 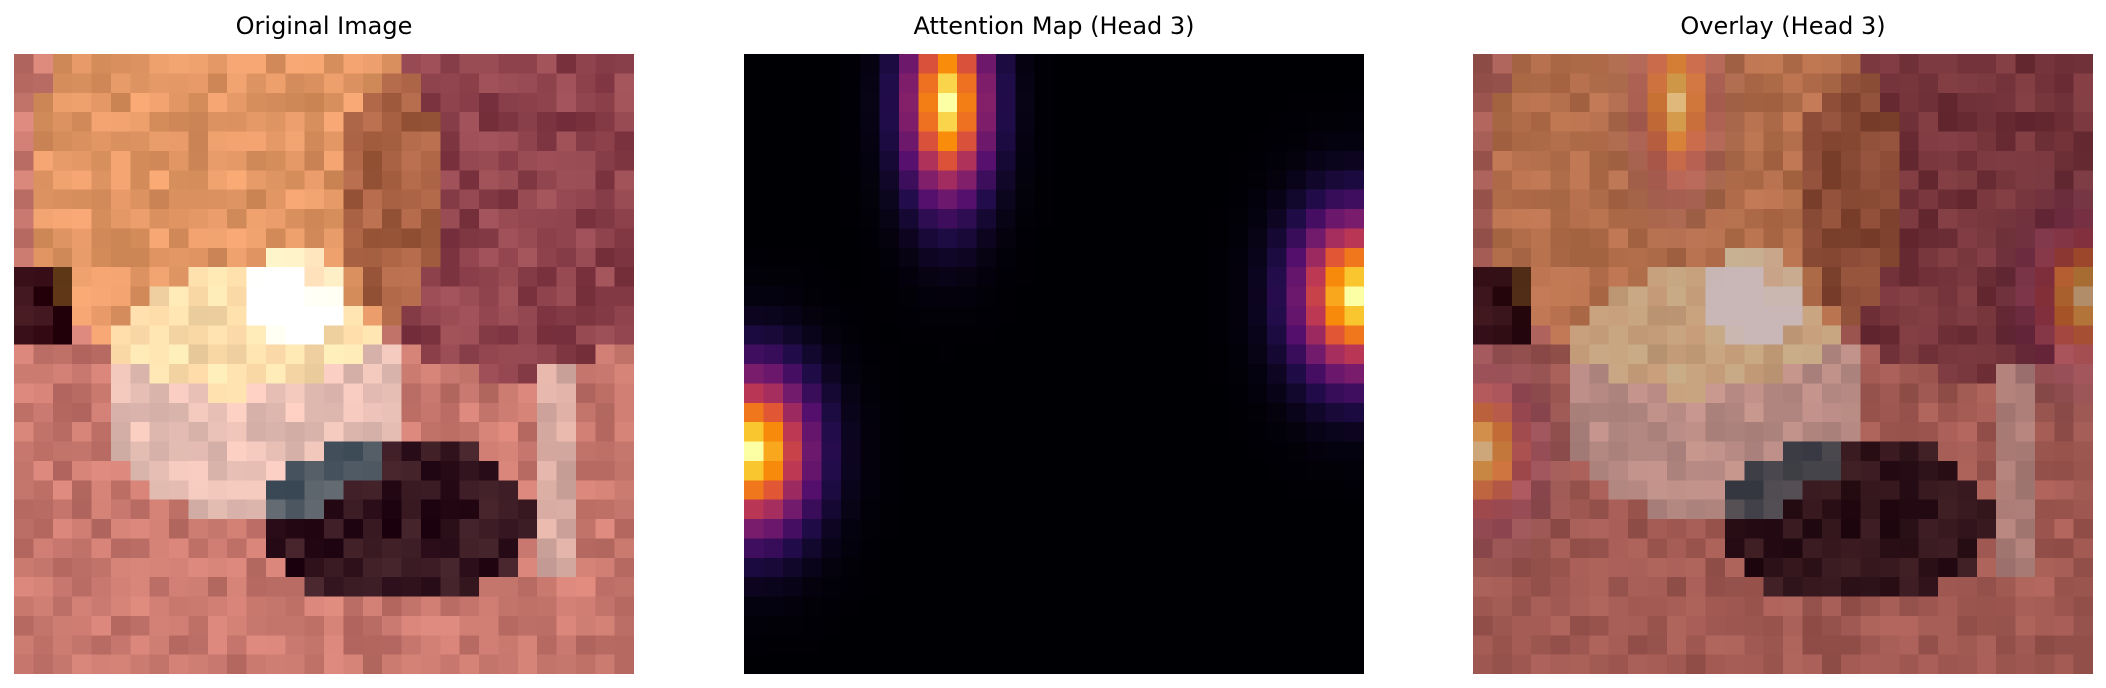 What do you see at coordinates (324, 26) in the screenshot?
I see `original-image-title: Original Image` at bounding box center [324, 26].